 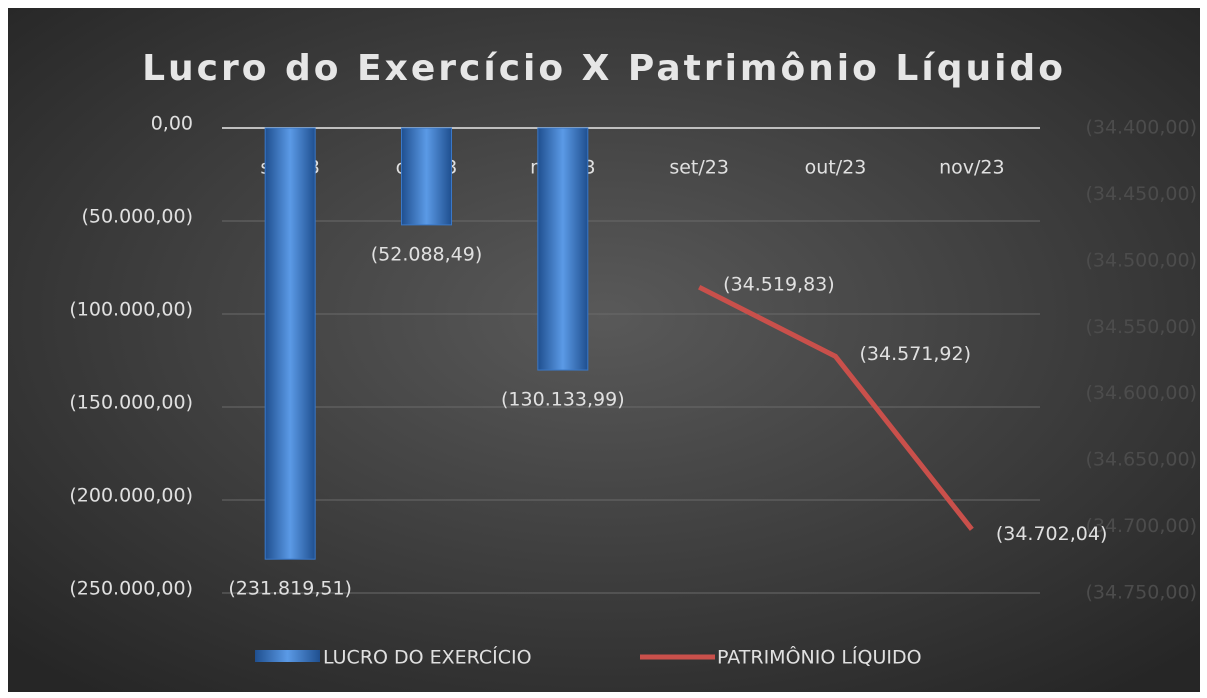 I want to click on y2-tick-label: (34.750,00), so click(x=1141, y=593).